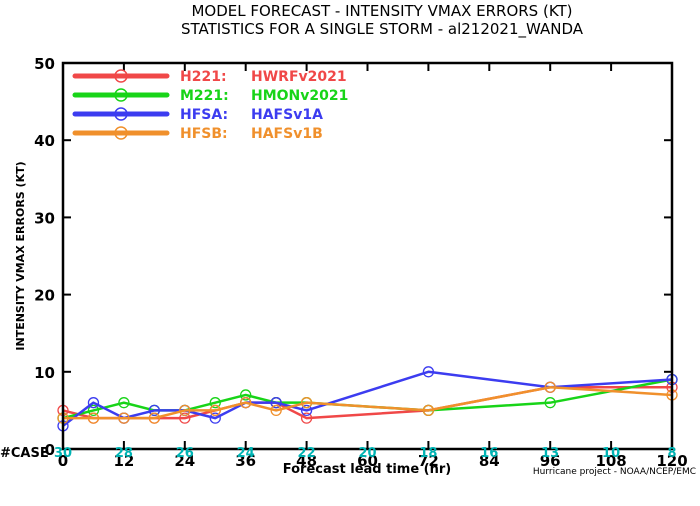 The image size is (700, 506). What do you see at coordinates (287, 115) in the screenshot?
I see `legend-model: HAFSv1A` at bounding box center [287, 115].